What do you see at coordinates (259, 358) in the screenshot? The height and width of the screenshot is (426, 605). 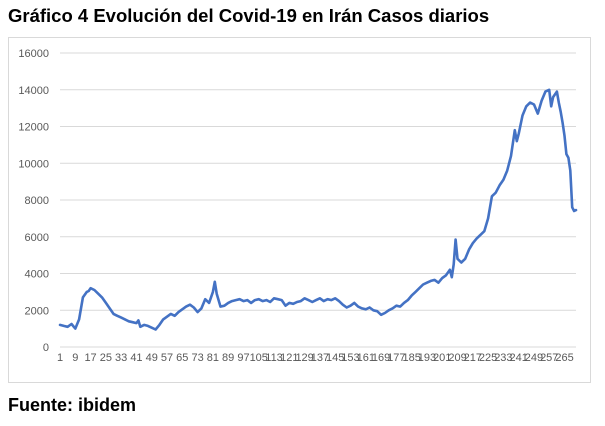 I see `x-tick-label: 105` at bounding box center [259, 358].